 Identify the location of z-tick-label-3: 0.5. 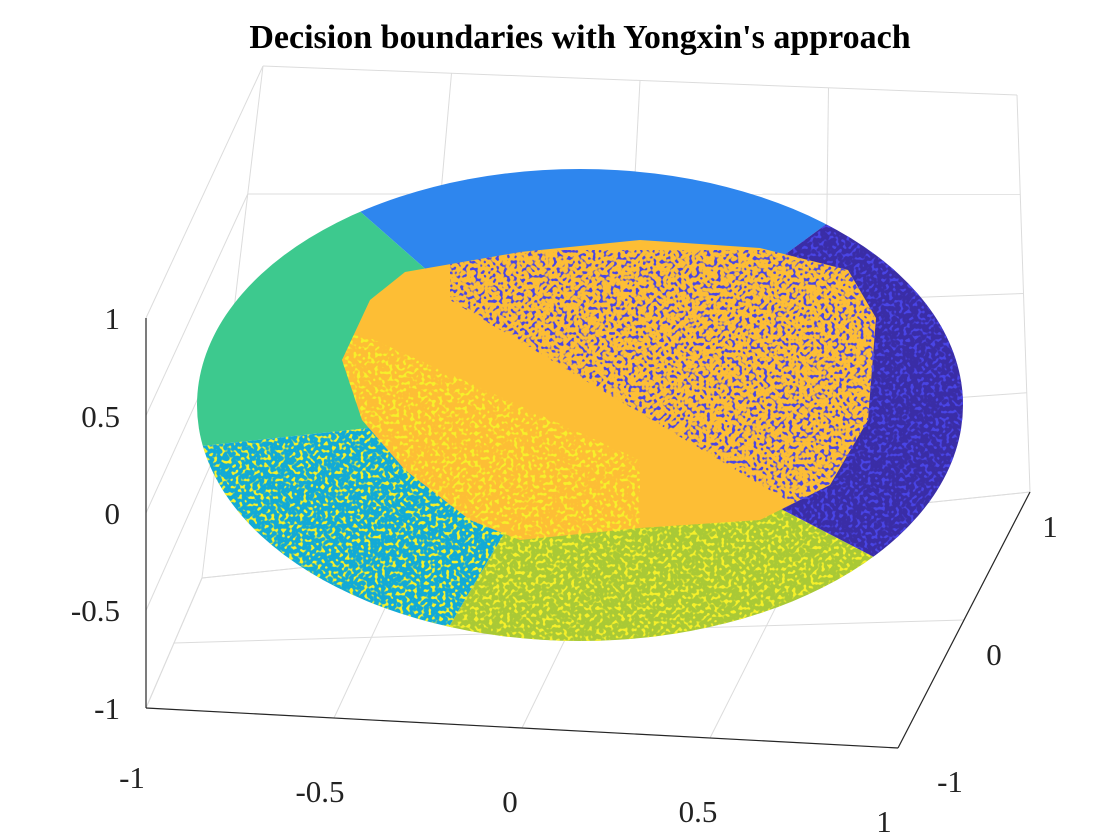
(100, 416).